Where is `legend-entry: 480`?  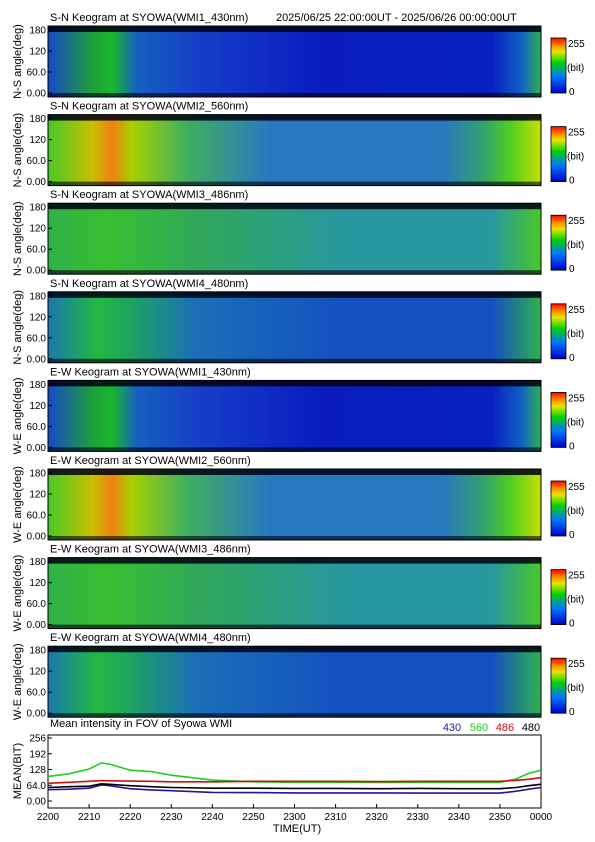
legend-entry: 480 is located at coordinates (531, 728).